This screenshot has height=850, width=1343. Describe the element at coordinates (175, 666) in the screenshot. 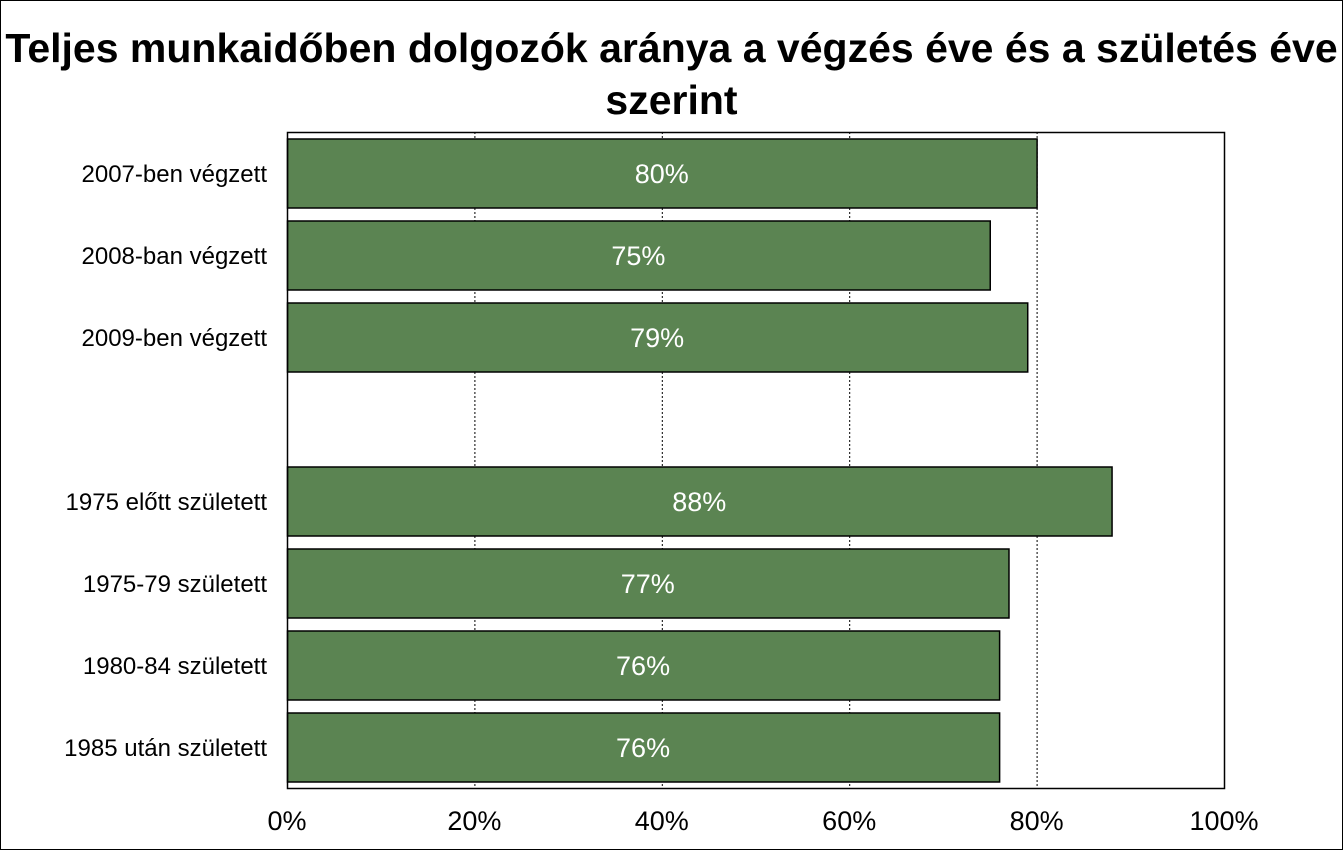

I see `category-label-6: 1980-84 született` at that location.